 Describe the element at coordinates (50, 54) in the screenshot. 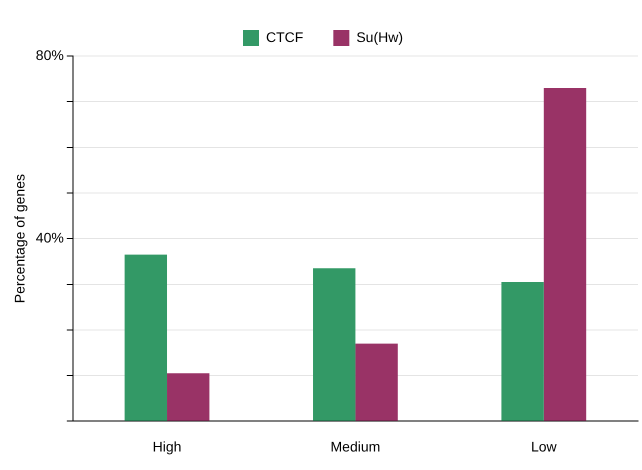

I see `y-tick-label: 80%` at that location.